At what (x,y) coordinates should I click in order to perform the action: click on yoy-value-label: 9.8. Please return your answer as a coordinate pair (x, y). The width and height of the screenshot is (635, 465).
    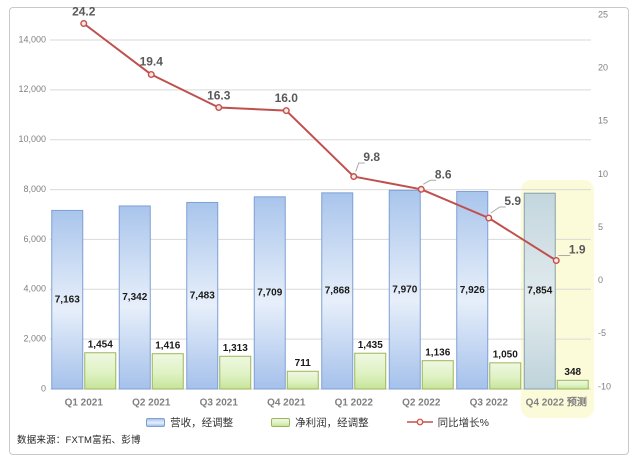
    Looking at the image, I should click on (371, 157).